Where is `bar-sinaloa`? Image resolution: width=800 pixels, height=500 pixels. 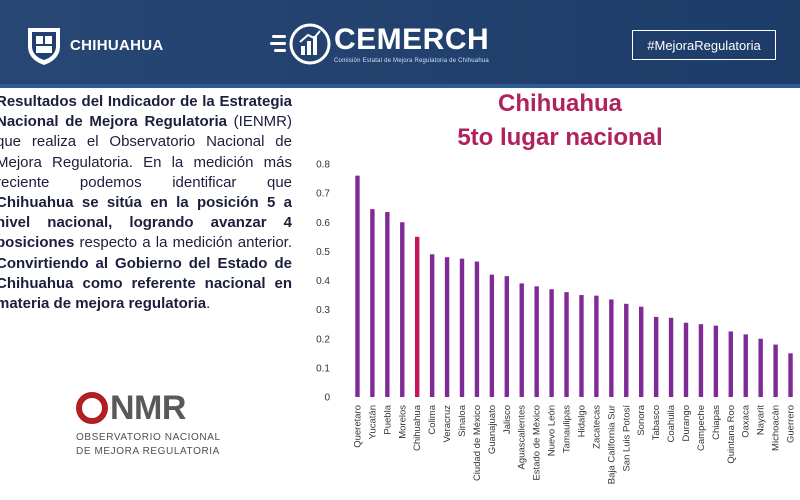 bar-sinaloa is located at coordinates (462, 327).